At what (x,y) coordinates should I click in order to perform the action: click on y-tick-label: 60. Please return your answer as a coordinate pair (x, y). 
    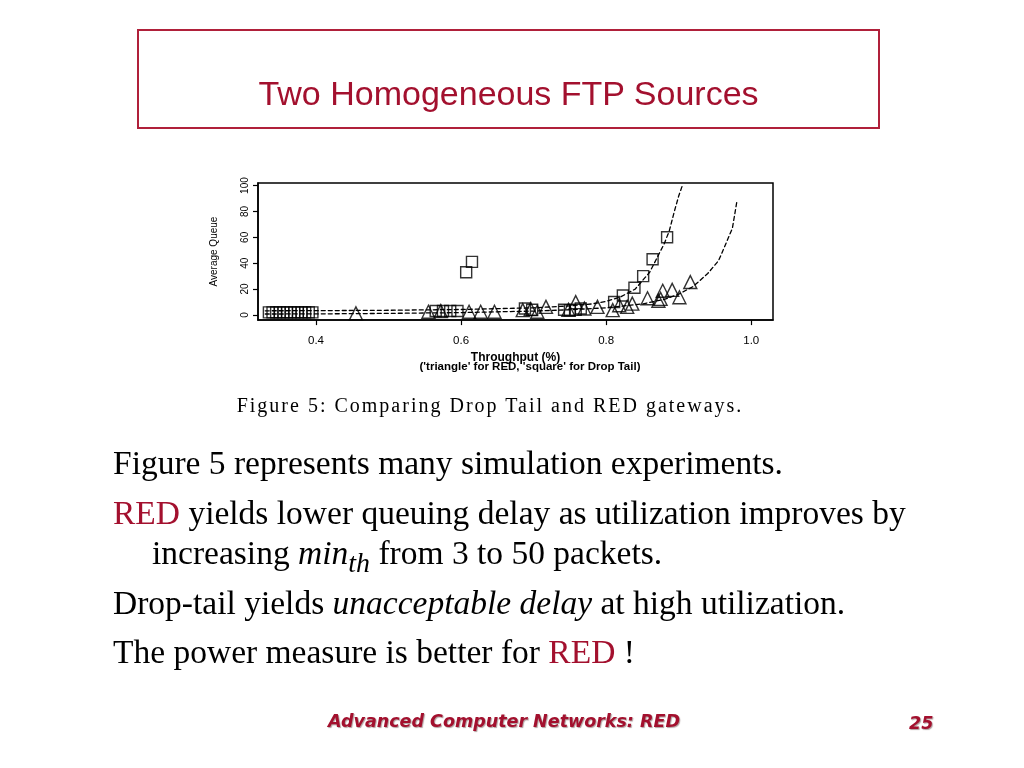
    Looking at the image, I should click on (244, 237).